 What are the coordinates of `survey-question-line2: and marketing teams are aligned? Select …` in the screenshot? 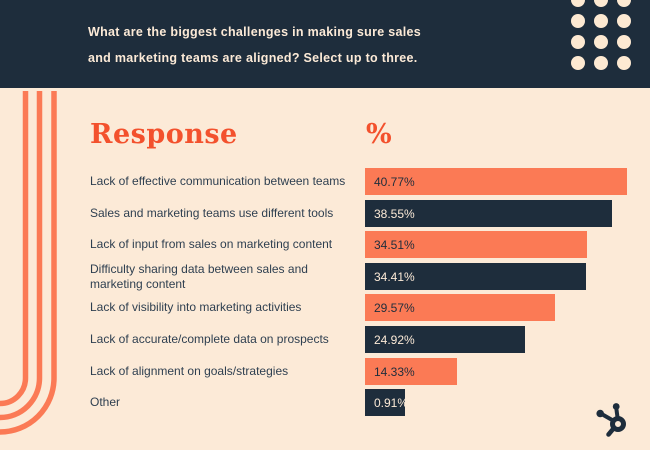 It's located at (253, 58).